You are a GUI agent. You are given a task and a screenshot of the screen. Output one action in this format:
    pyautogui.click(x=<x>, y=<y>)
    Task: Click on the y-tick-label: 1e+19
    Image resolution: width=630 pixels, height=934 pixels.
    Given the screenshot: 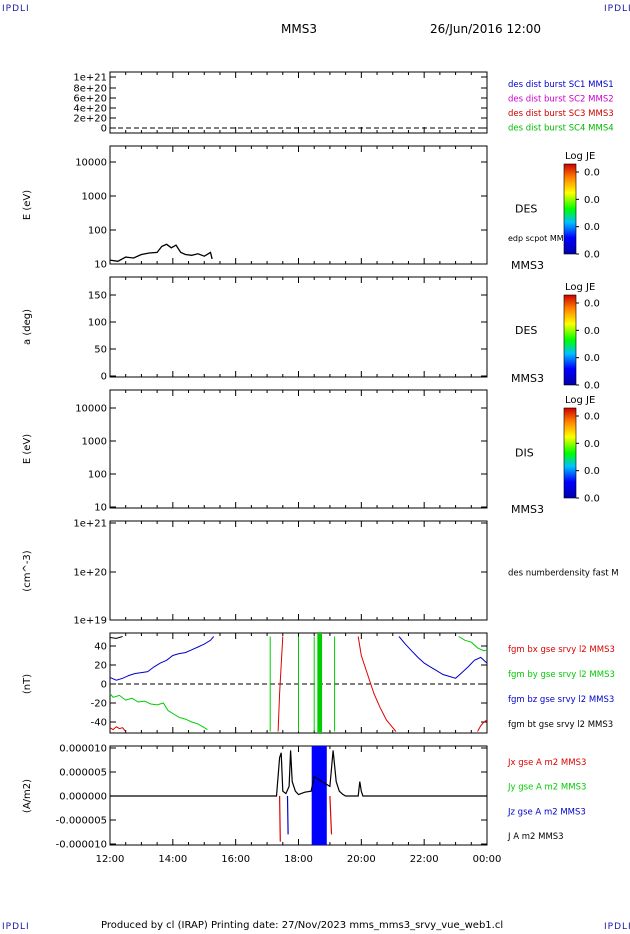 What is the action you would take?
    pyautogui.click(x=90, y=621)
    